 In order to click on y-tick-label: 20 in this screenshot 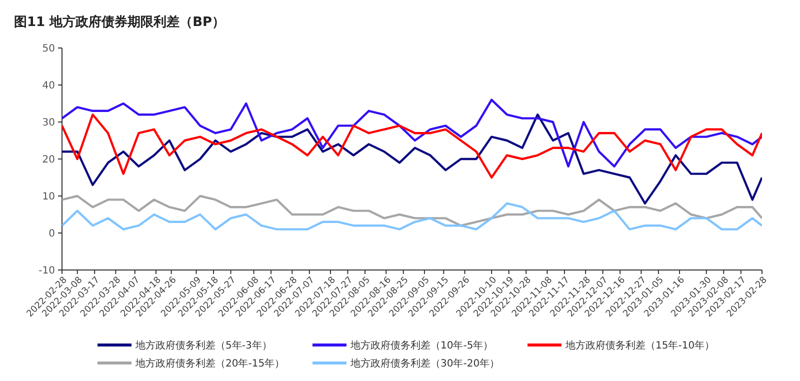, I will do `click(48, 160)`.